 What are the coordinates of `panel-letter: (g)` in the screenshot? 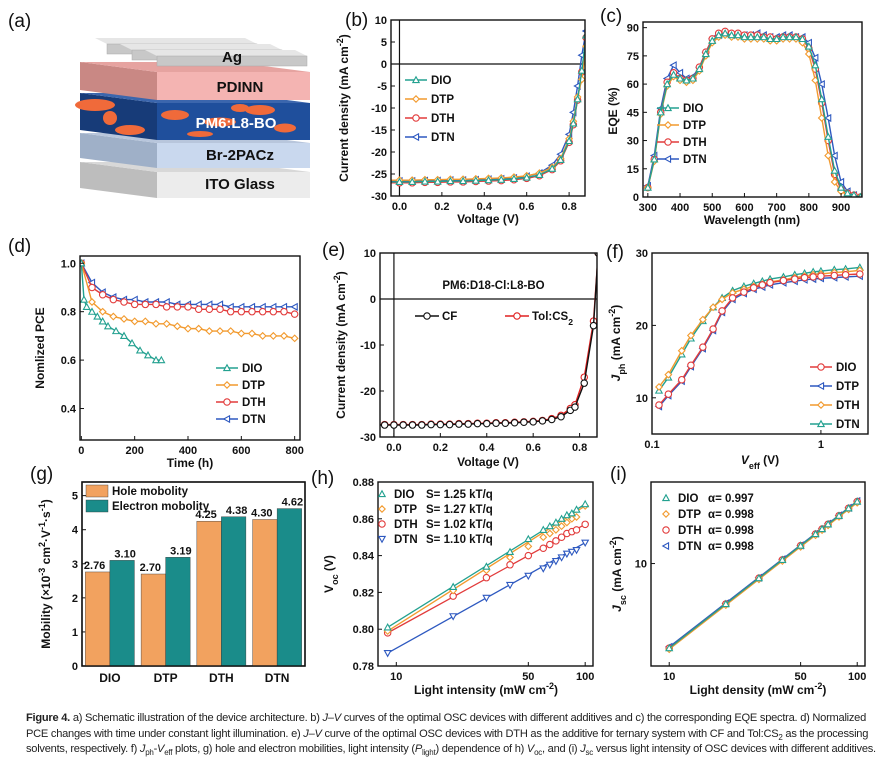 It's located at (41, 474).